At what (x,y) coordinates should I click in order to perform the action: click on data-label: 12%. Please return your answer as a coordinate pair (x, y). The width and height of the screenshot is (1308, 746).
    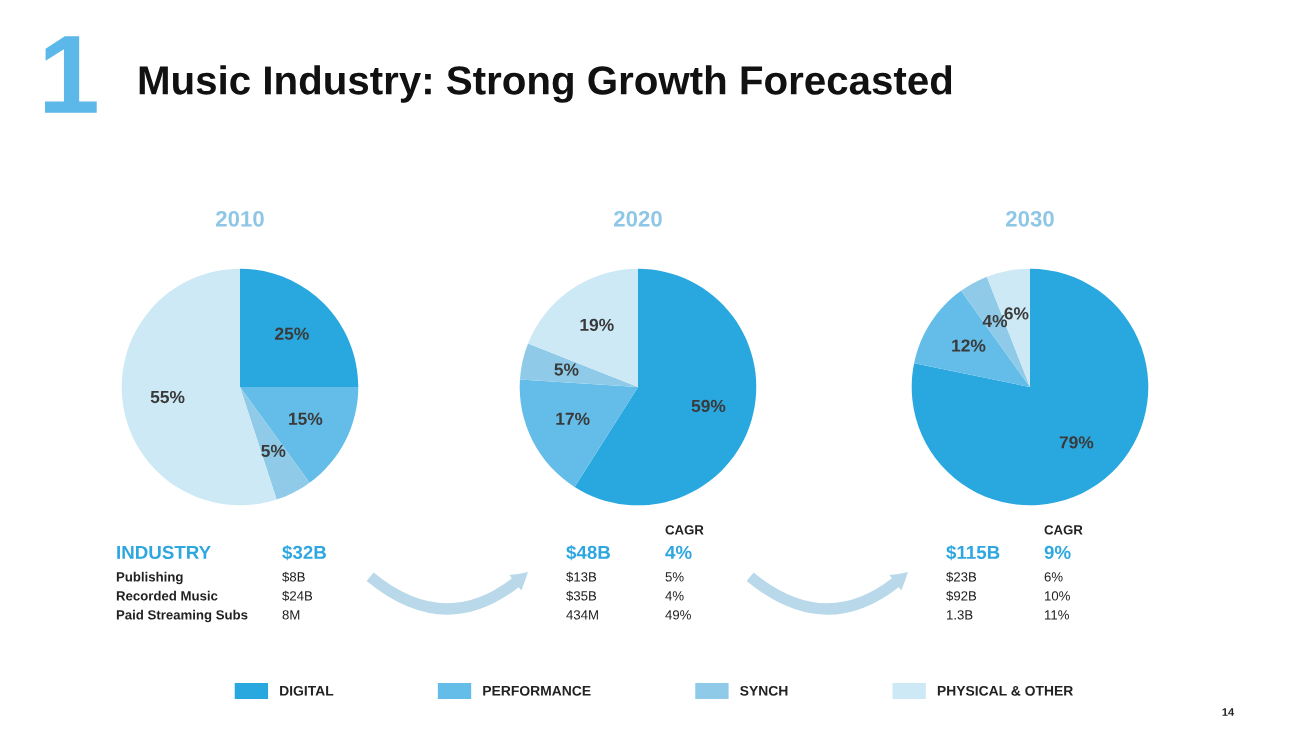
    Looking at the image, I should click on (969, 345).